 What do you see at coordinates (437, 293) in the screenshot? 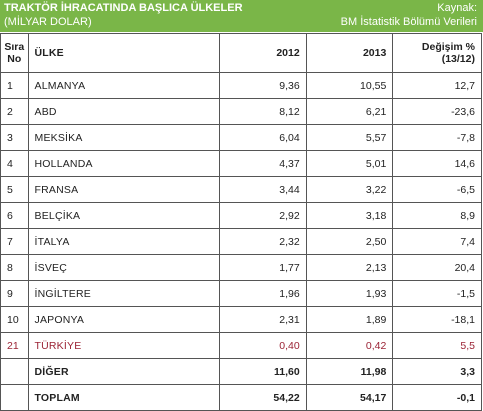
I see `cell-change: -1,5` at bounding box center [437, 293].